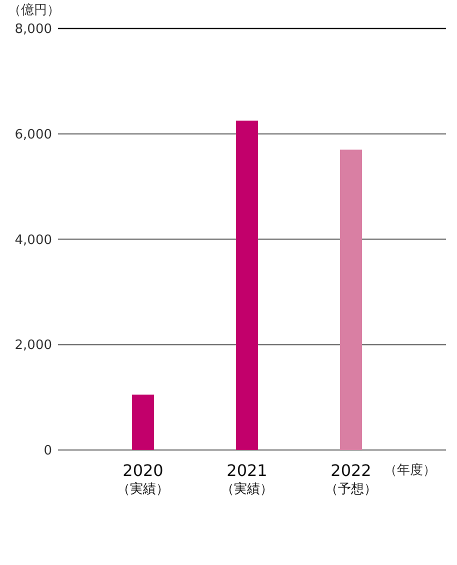 The height and width of the screenshot is (565, 457). What do you see at coordinates (410, 470) in the screenshot?
I see `x-axis-title: （年度）` at bounding box center [410, 470].